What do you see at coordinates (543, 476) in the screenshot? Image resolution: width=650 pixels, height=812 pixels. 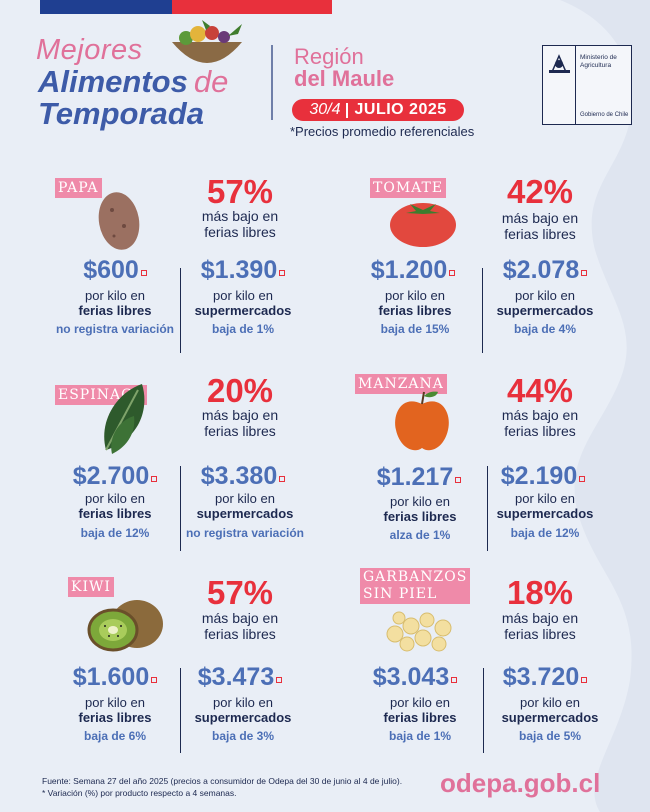 I see `super-price: $2.190` at bounding box center [543, 476].